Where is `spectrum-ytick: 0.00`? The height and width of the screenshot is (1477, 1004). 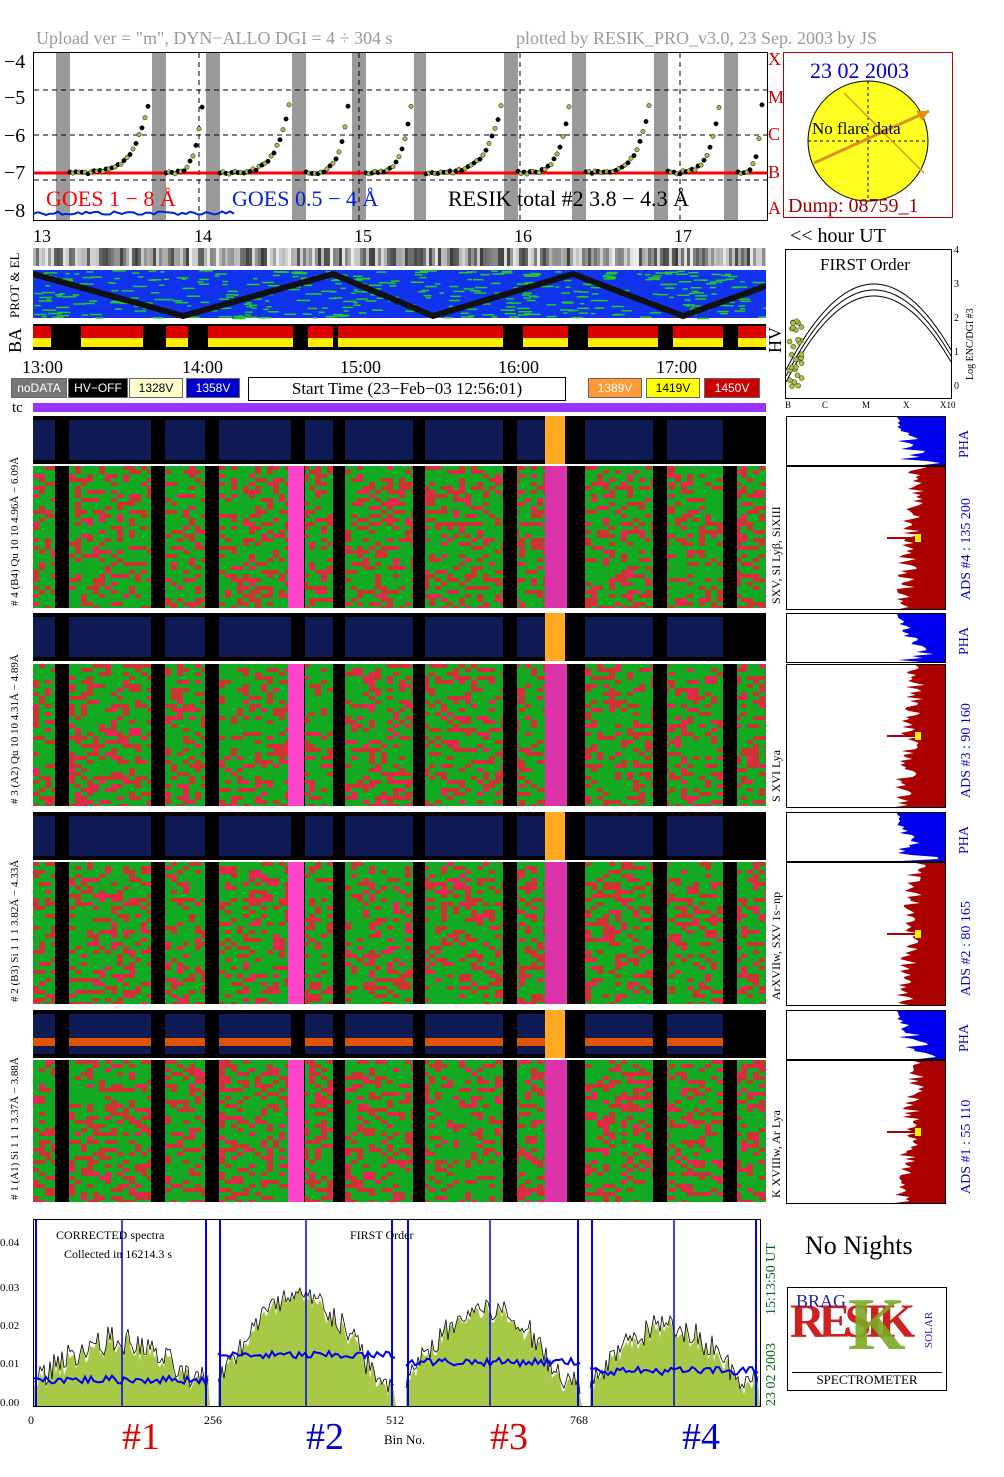 spectrum-ytick: 0.00 is located at coordinates (10, 1403).